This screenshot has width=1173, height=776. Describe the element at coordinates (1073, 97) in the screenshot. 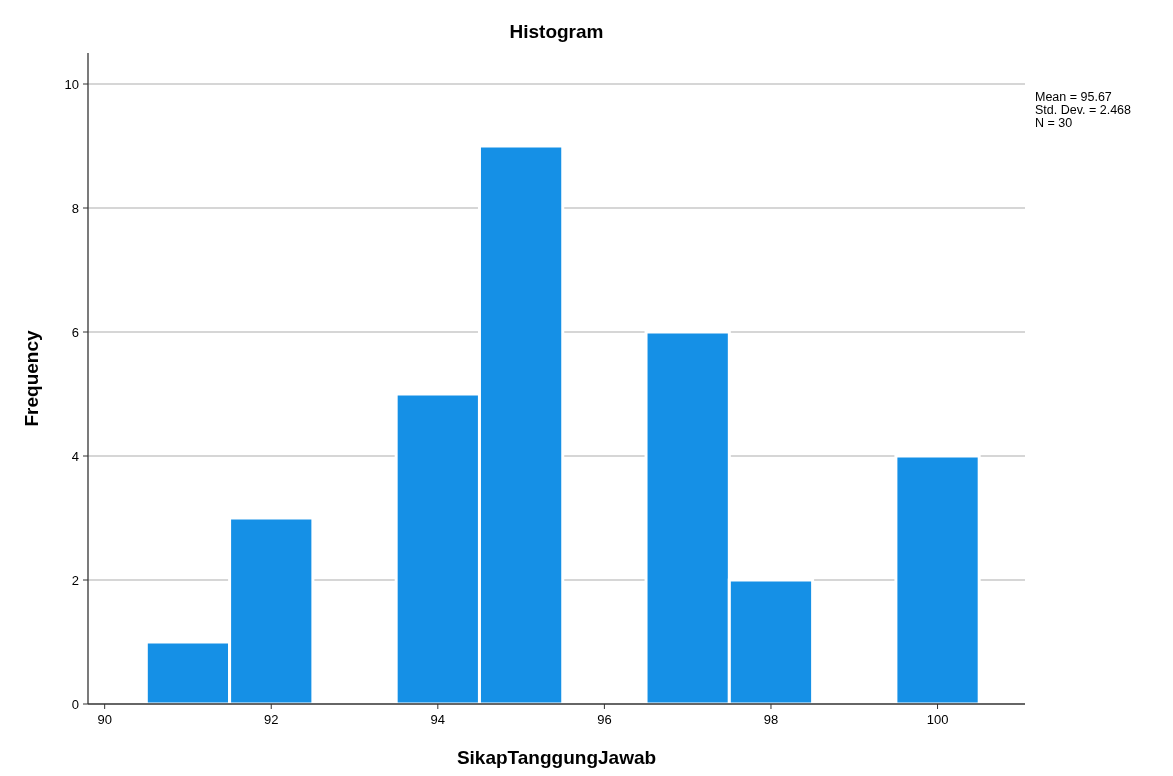

I see `text: Mean = 95.67` at that location.